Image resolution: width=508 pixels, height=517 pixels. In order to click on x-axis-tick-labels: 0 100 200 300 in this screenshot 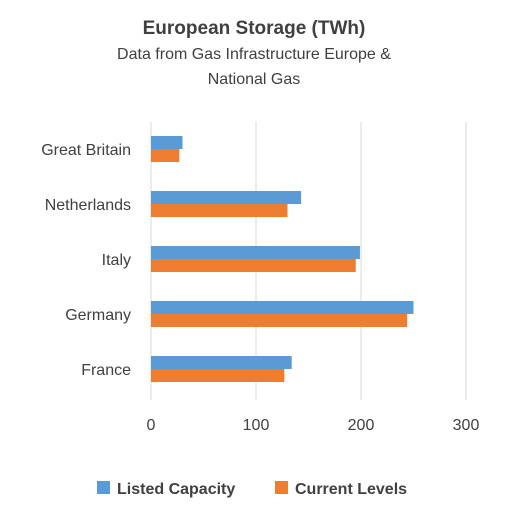, I will do `click(313, 425)`.